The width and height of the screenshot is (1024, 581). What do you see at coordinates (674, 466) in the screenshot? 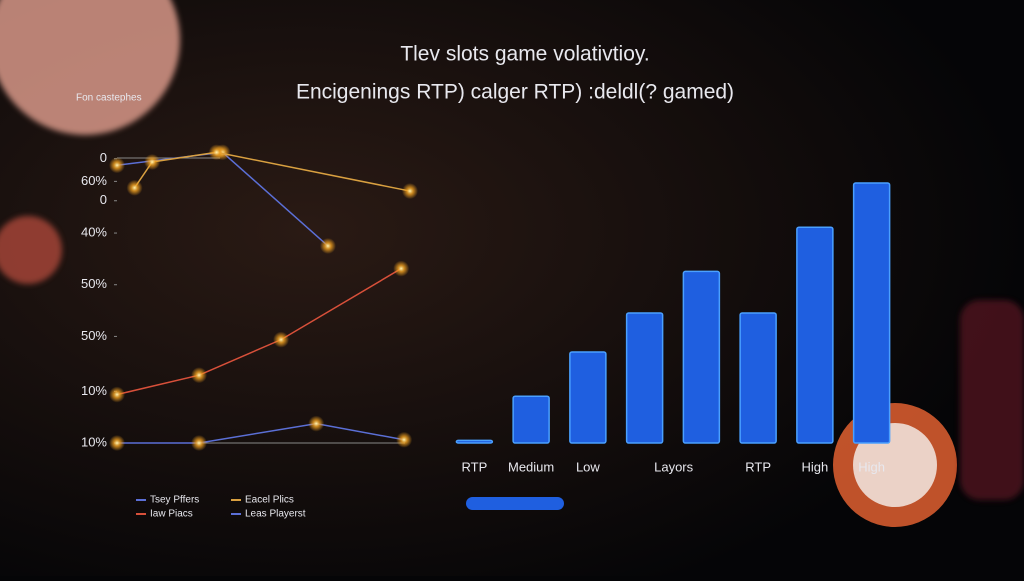
I see `x-tick-label: Layors` at bounding box center [674, 466].